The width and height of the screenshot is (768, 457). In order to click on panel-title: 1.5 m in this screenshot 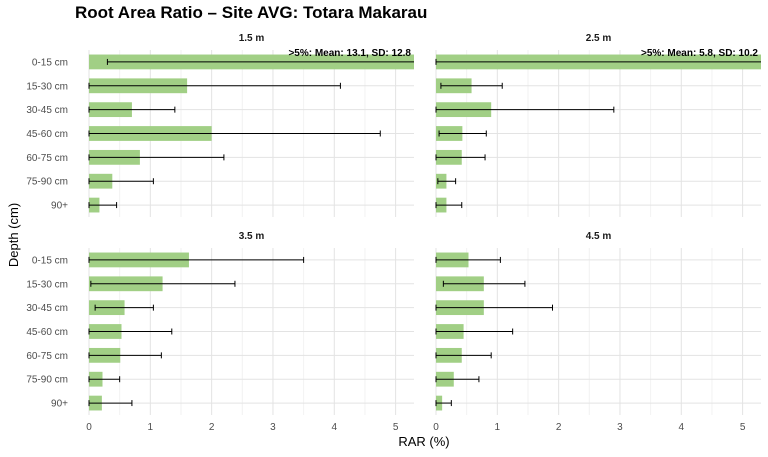, I will do `click(252, 38)`.